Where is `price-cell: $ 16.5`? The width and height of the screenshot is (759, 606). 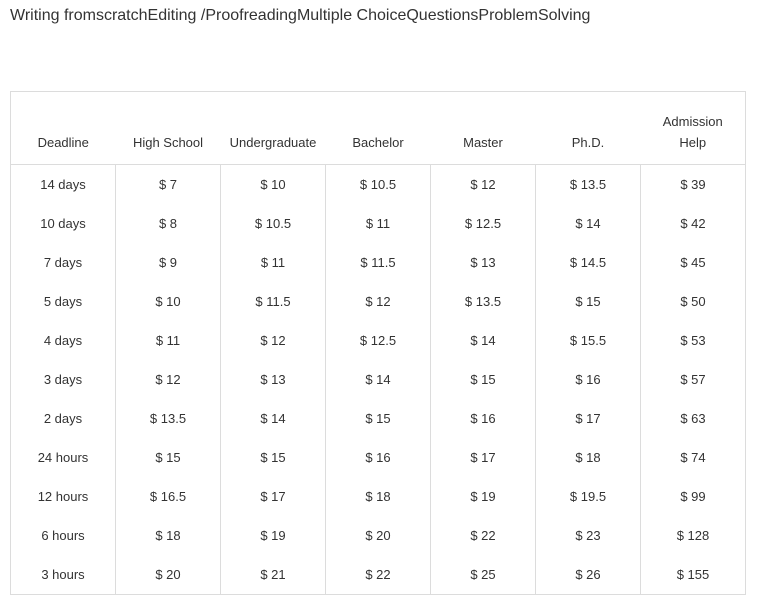
price-cell: $ 16.5 is located at coordinates (168, 496).